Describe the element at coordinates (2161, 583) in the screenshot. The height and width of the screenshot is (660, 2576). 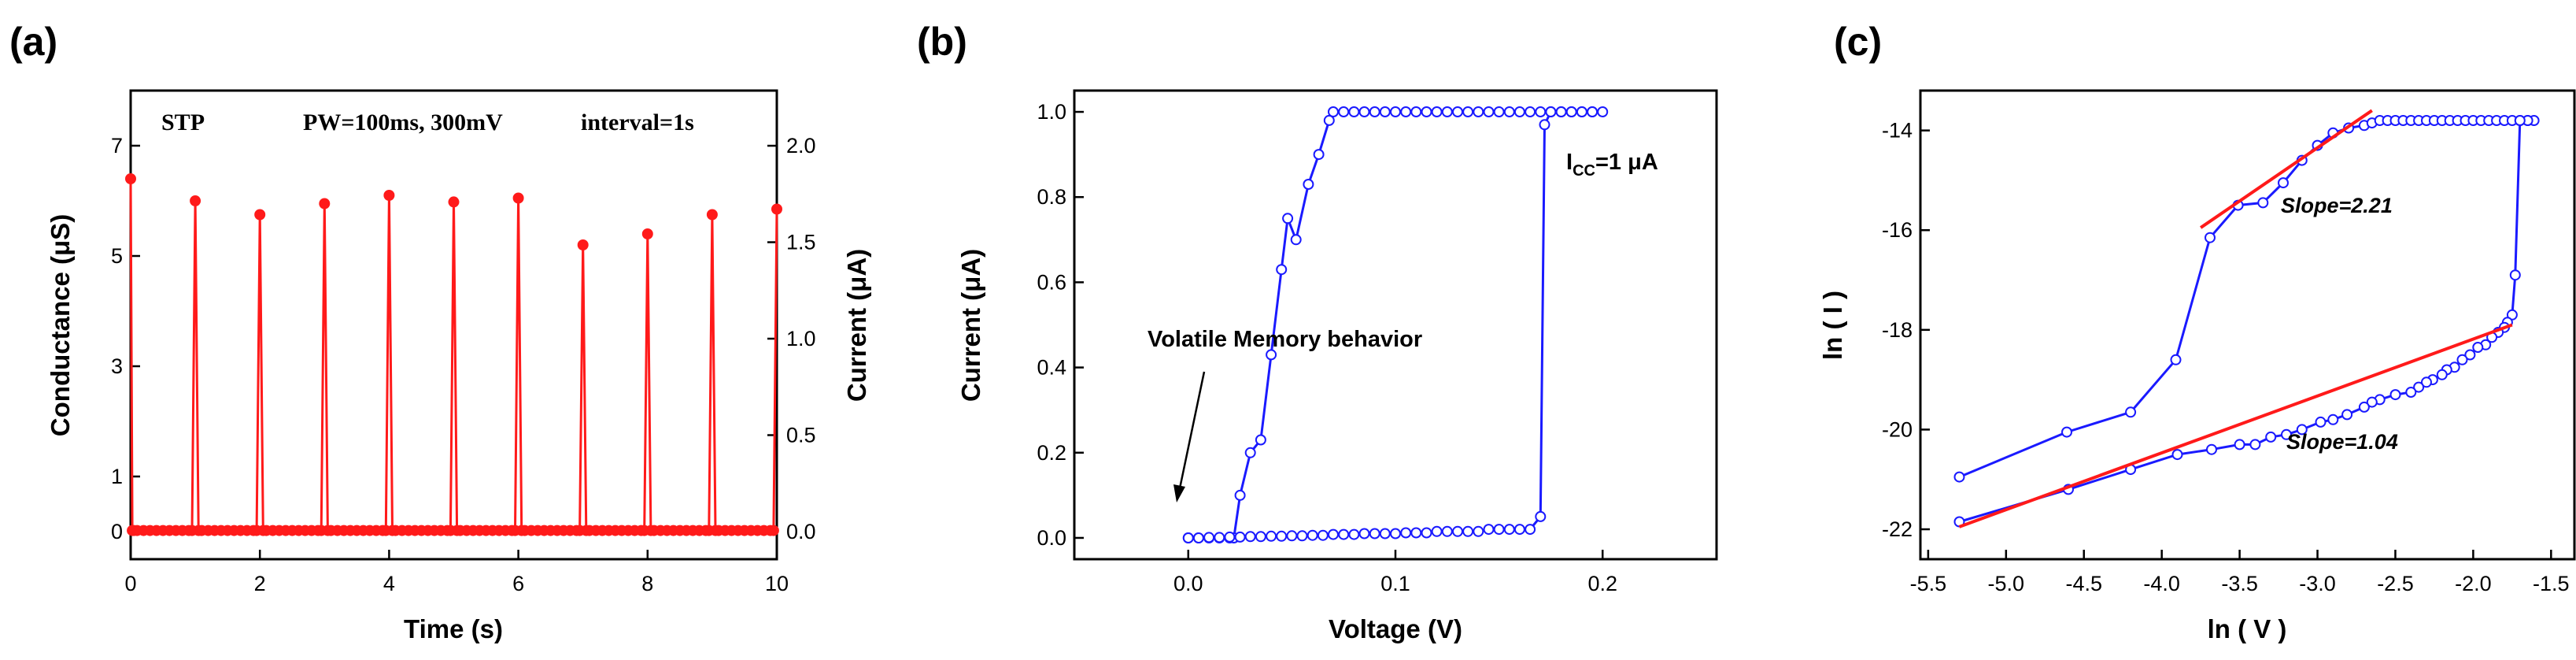
I see `x-axis-c-tick-label: -4.0` at that location.